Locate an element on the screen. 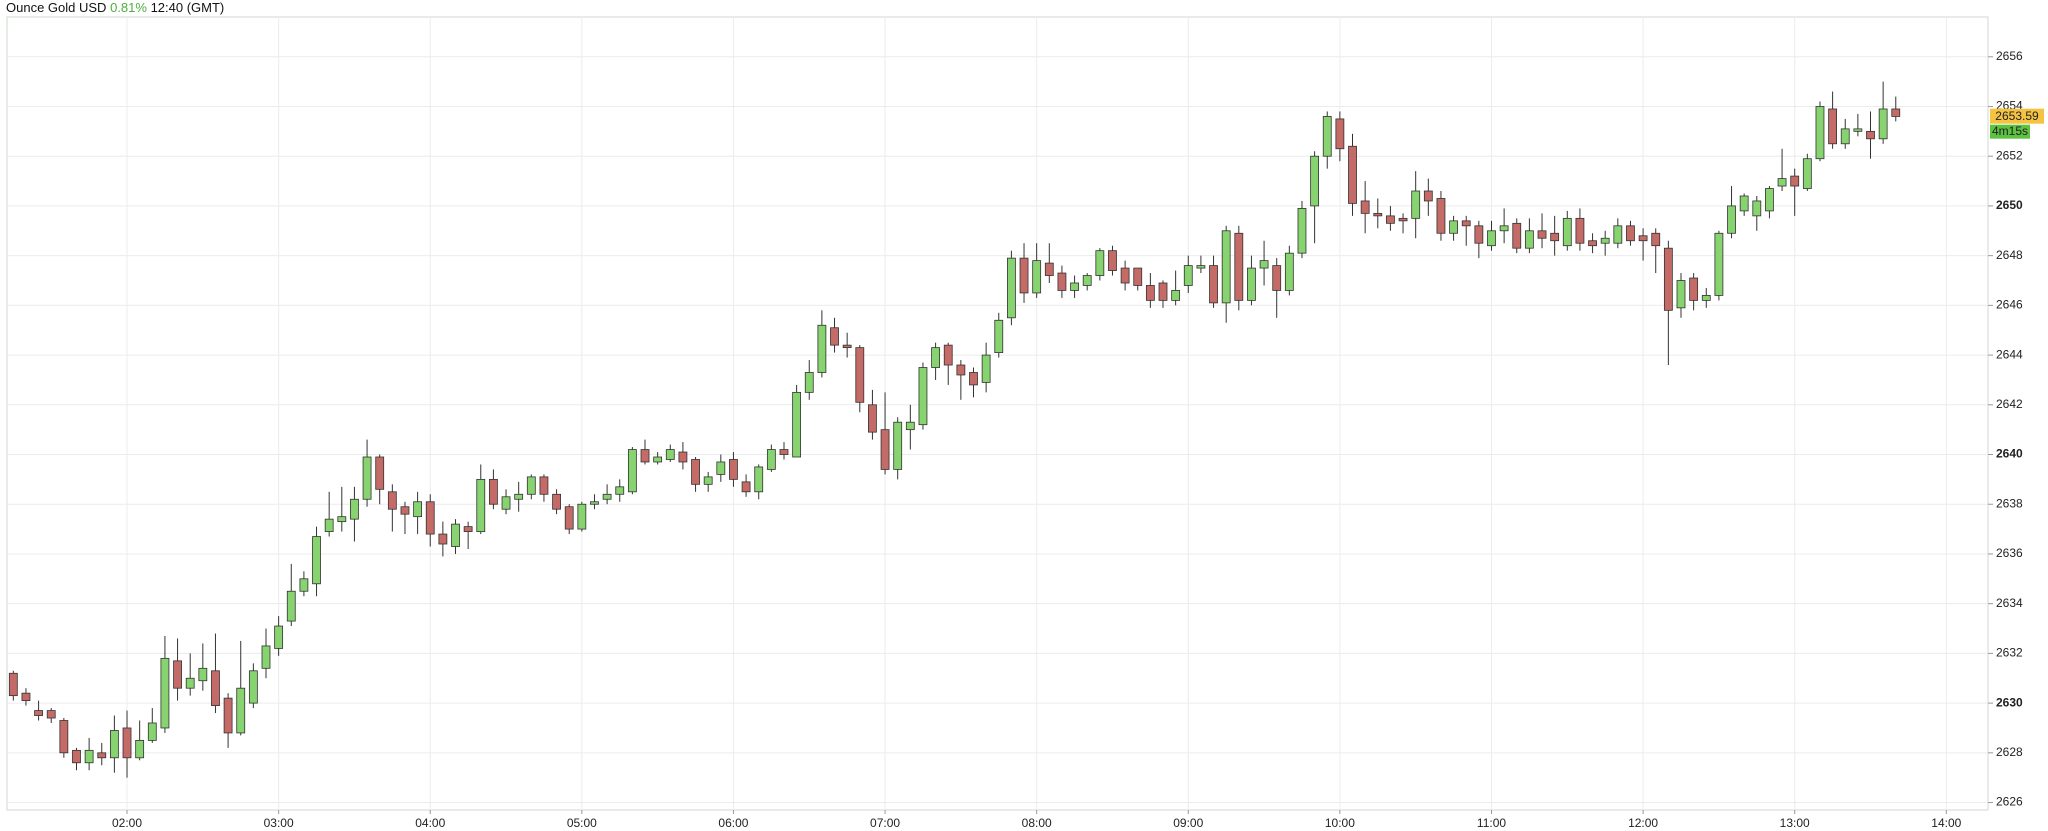 The image size is (2048, 831). y-tick-label: 2640 is located at coordinates (2009, 454).